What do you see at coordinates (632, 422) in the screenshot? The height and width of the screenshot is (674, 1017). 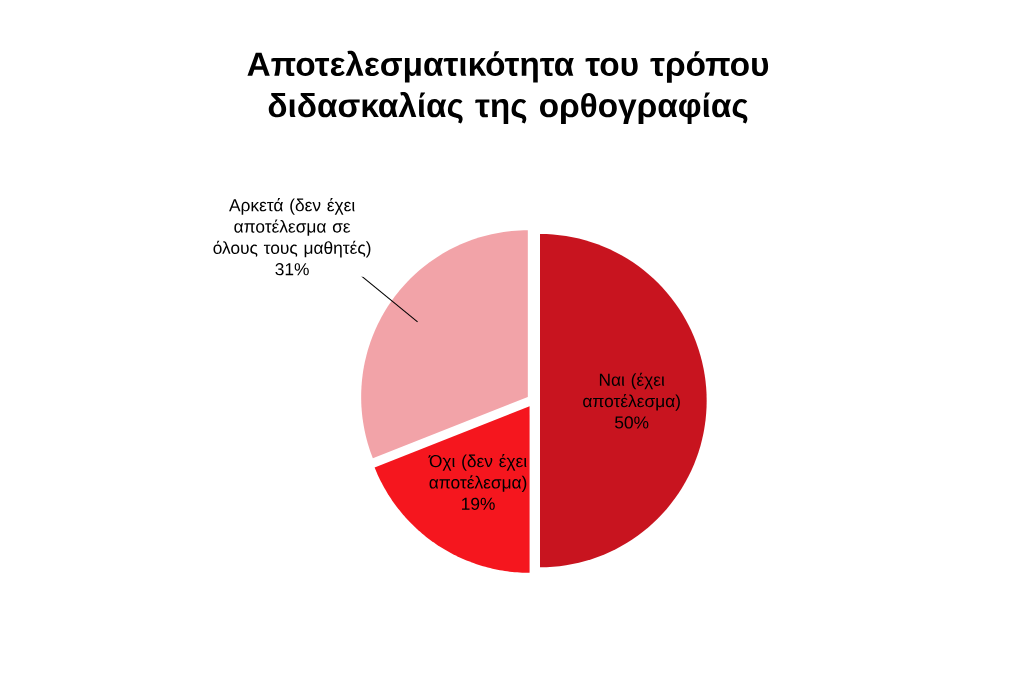 I see `data-label: 50%` at bounding box center [632, 422].